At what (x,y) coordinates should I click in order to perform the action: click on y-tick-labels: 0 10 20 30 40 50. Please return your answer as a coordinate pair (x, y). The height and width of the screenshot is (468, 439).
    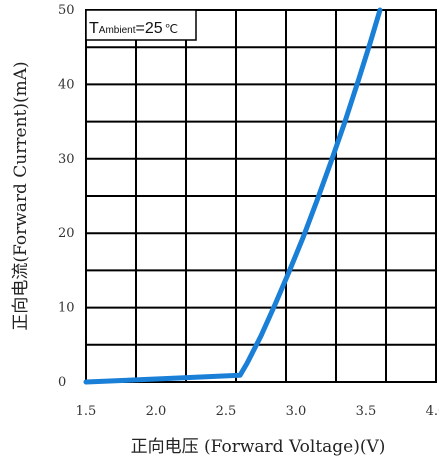
    Looking at the image, I should click on (66, 196).